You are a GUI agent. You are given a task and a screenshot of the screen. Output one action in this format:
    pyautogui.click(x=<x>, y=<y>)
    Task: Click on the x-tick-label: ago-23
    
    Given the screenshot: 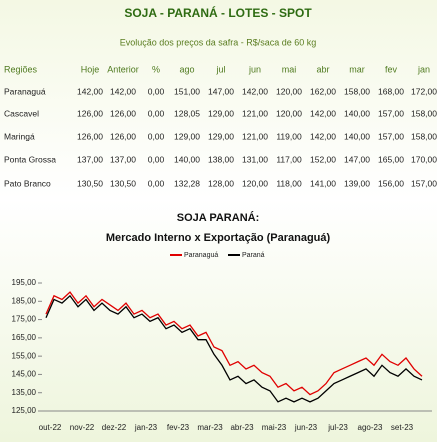 What is the action you would take?
    pyautogui.click(x=370, y=427)
    